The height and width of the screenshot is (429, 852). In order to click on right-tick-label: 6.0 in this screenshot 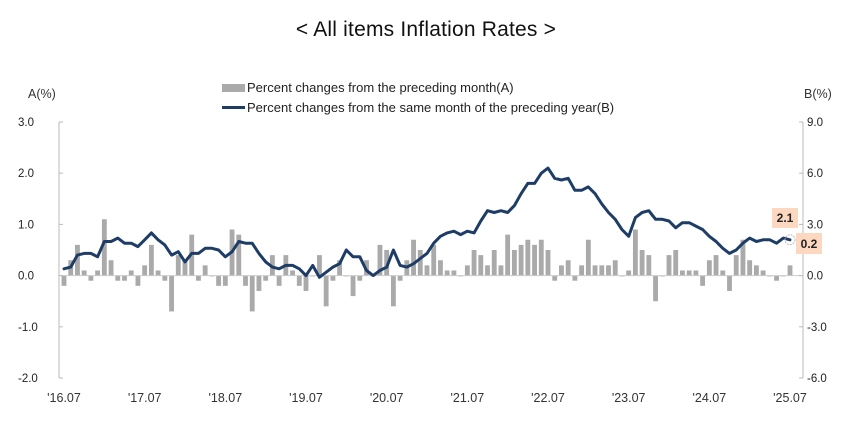, I will do `click(815, 174)`.